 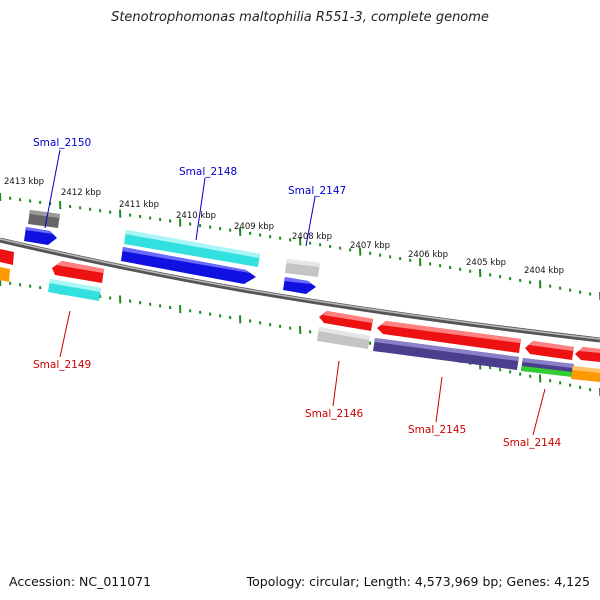 What do you see at coordinates (449, 337) in the screenshot?
I see `gene-smal-2145-red` at bounding box center [449, 337].